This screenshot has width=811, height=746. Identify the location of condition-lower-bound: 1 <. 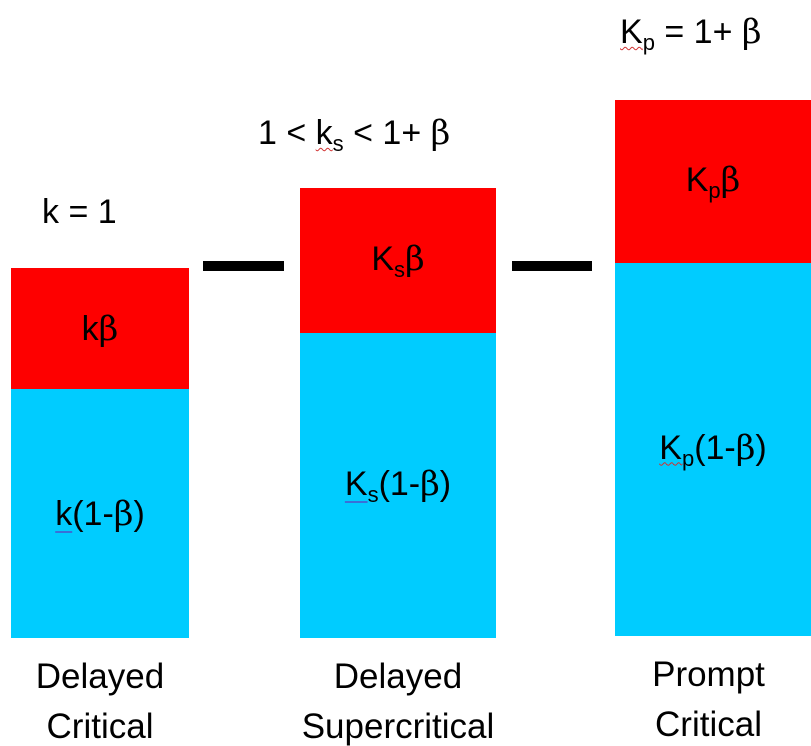
(287, 133).